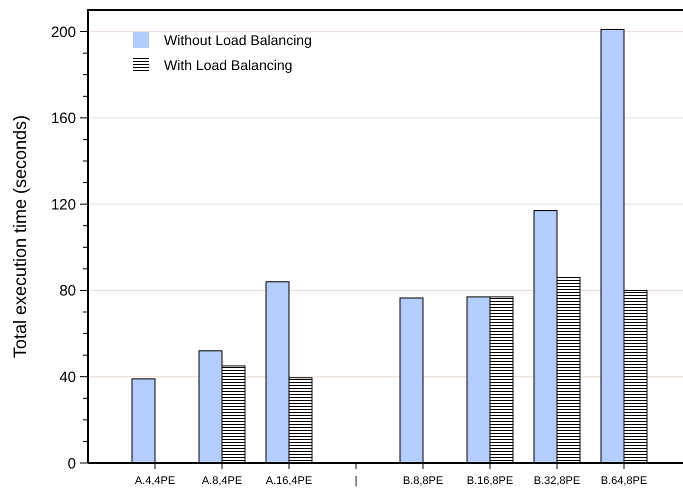 Image resolution: width=683 pixels, height=492 pixels. I want to click on y-tick-label: 200, so click(63, 32).